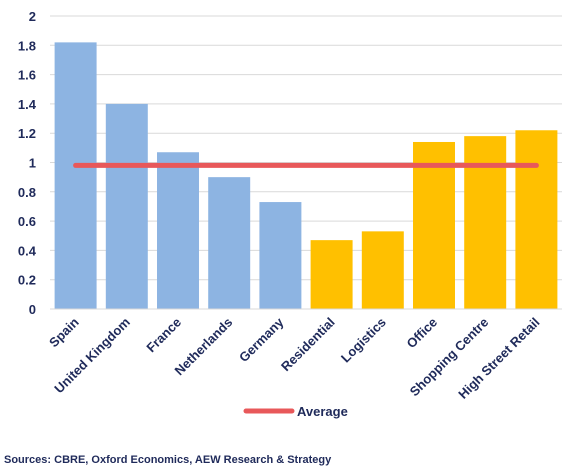  I want to click on y-axis: 0 0.2 0.4 0.6 0.8 1 1.2 1.4 1.6 1.8 2, so click(27, 163).